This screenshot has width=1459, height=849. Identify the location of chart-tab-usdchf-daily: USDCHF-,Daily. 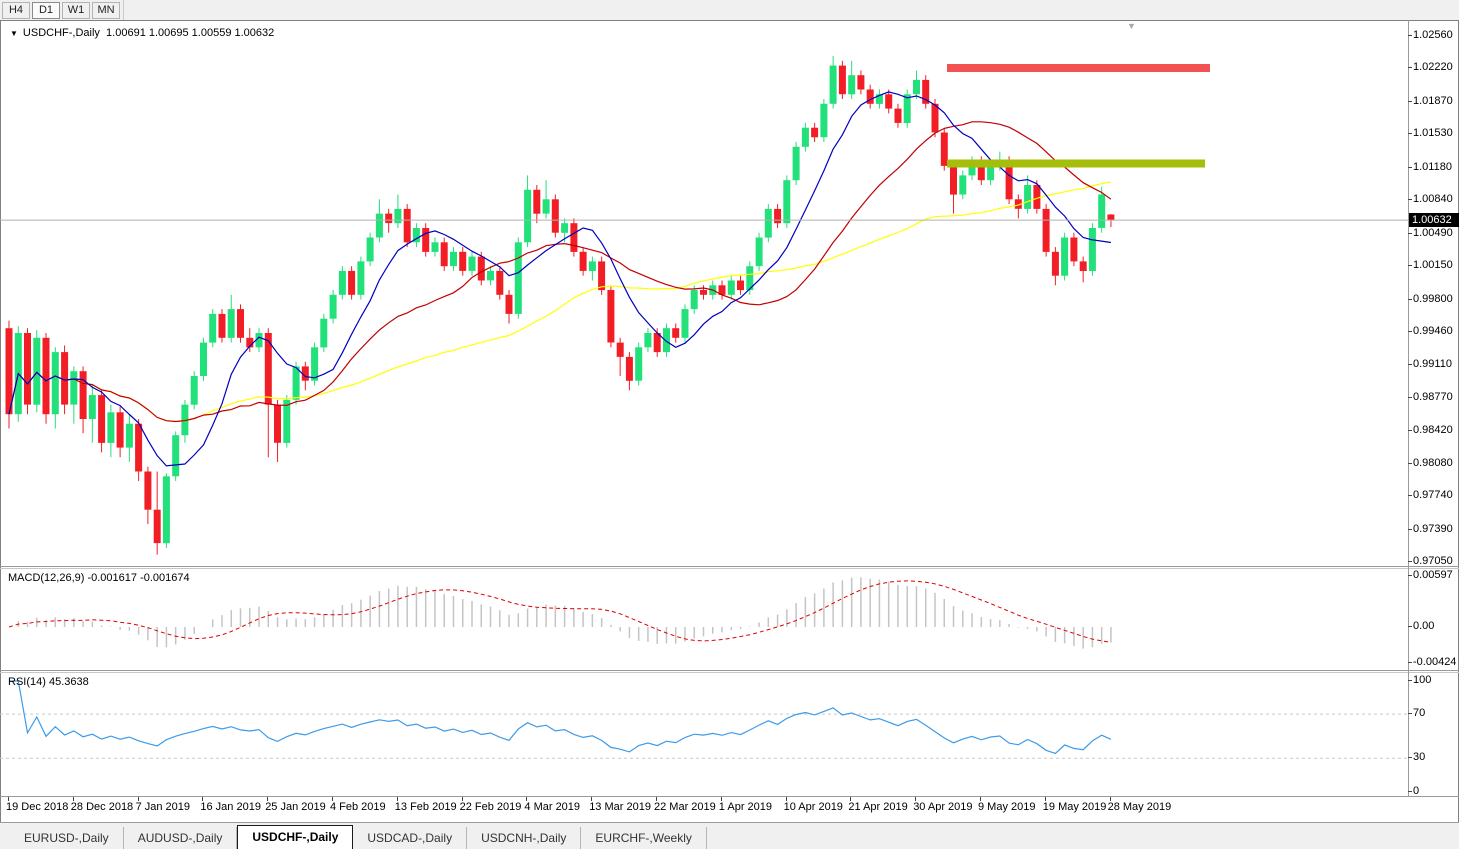
(295, 837).